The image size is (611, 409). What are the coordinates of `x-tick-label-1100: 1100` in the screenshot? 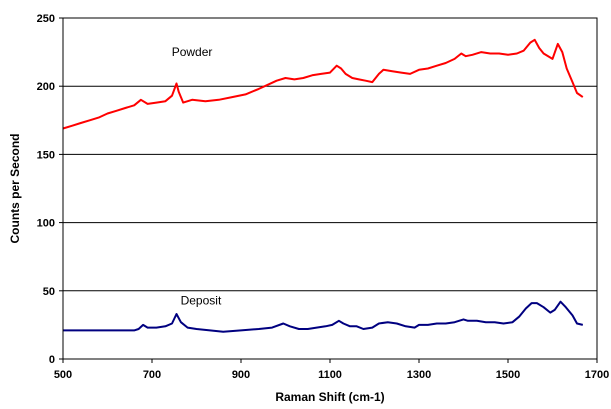 It's located at (330, 375).